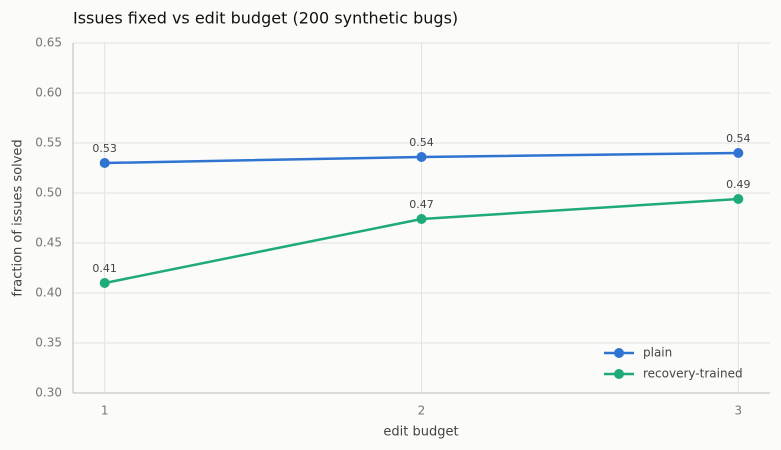 The width and height of the screenshot is (781, 450). I want to click on y-tick-label: 0.45, so click(48, 243).